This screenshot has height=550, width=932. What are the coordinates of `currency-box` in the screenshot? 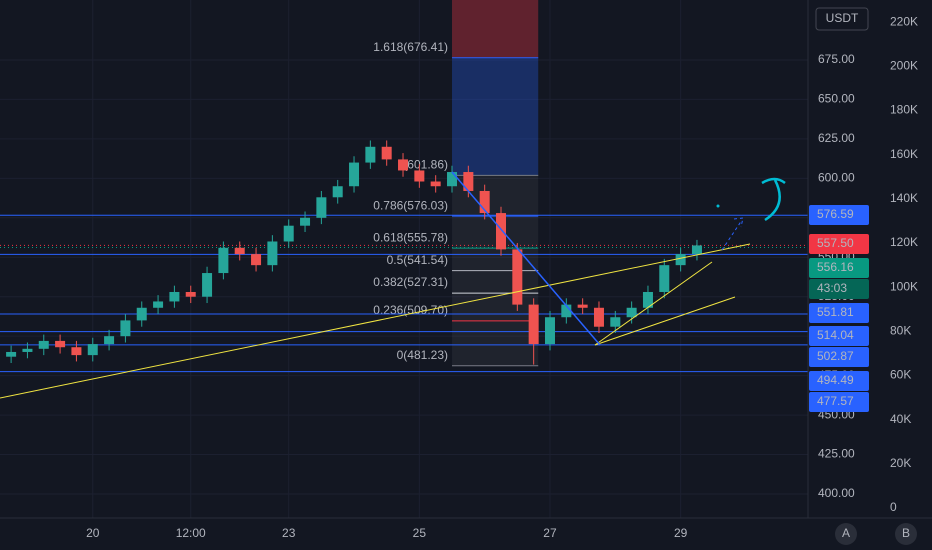 It's located at (842, 19).